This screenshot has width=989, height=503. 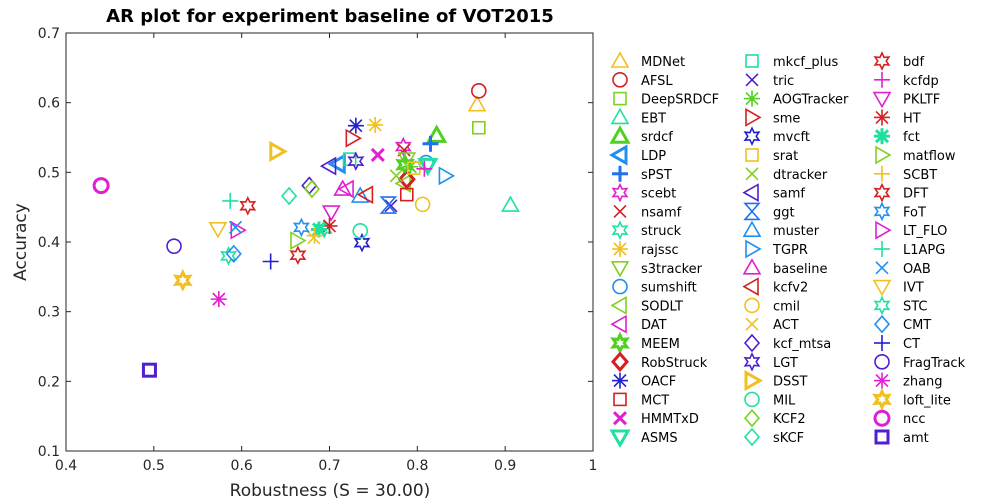 I want to click on legend-label: DAT, so click(x=654, y=325).